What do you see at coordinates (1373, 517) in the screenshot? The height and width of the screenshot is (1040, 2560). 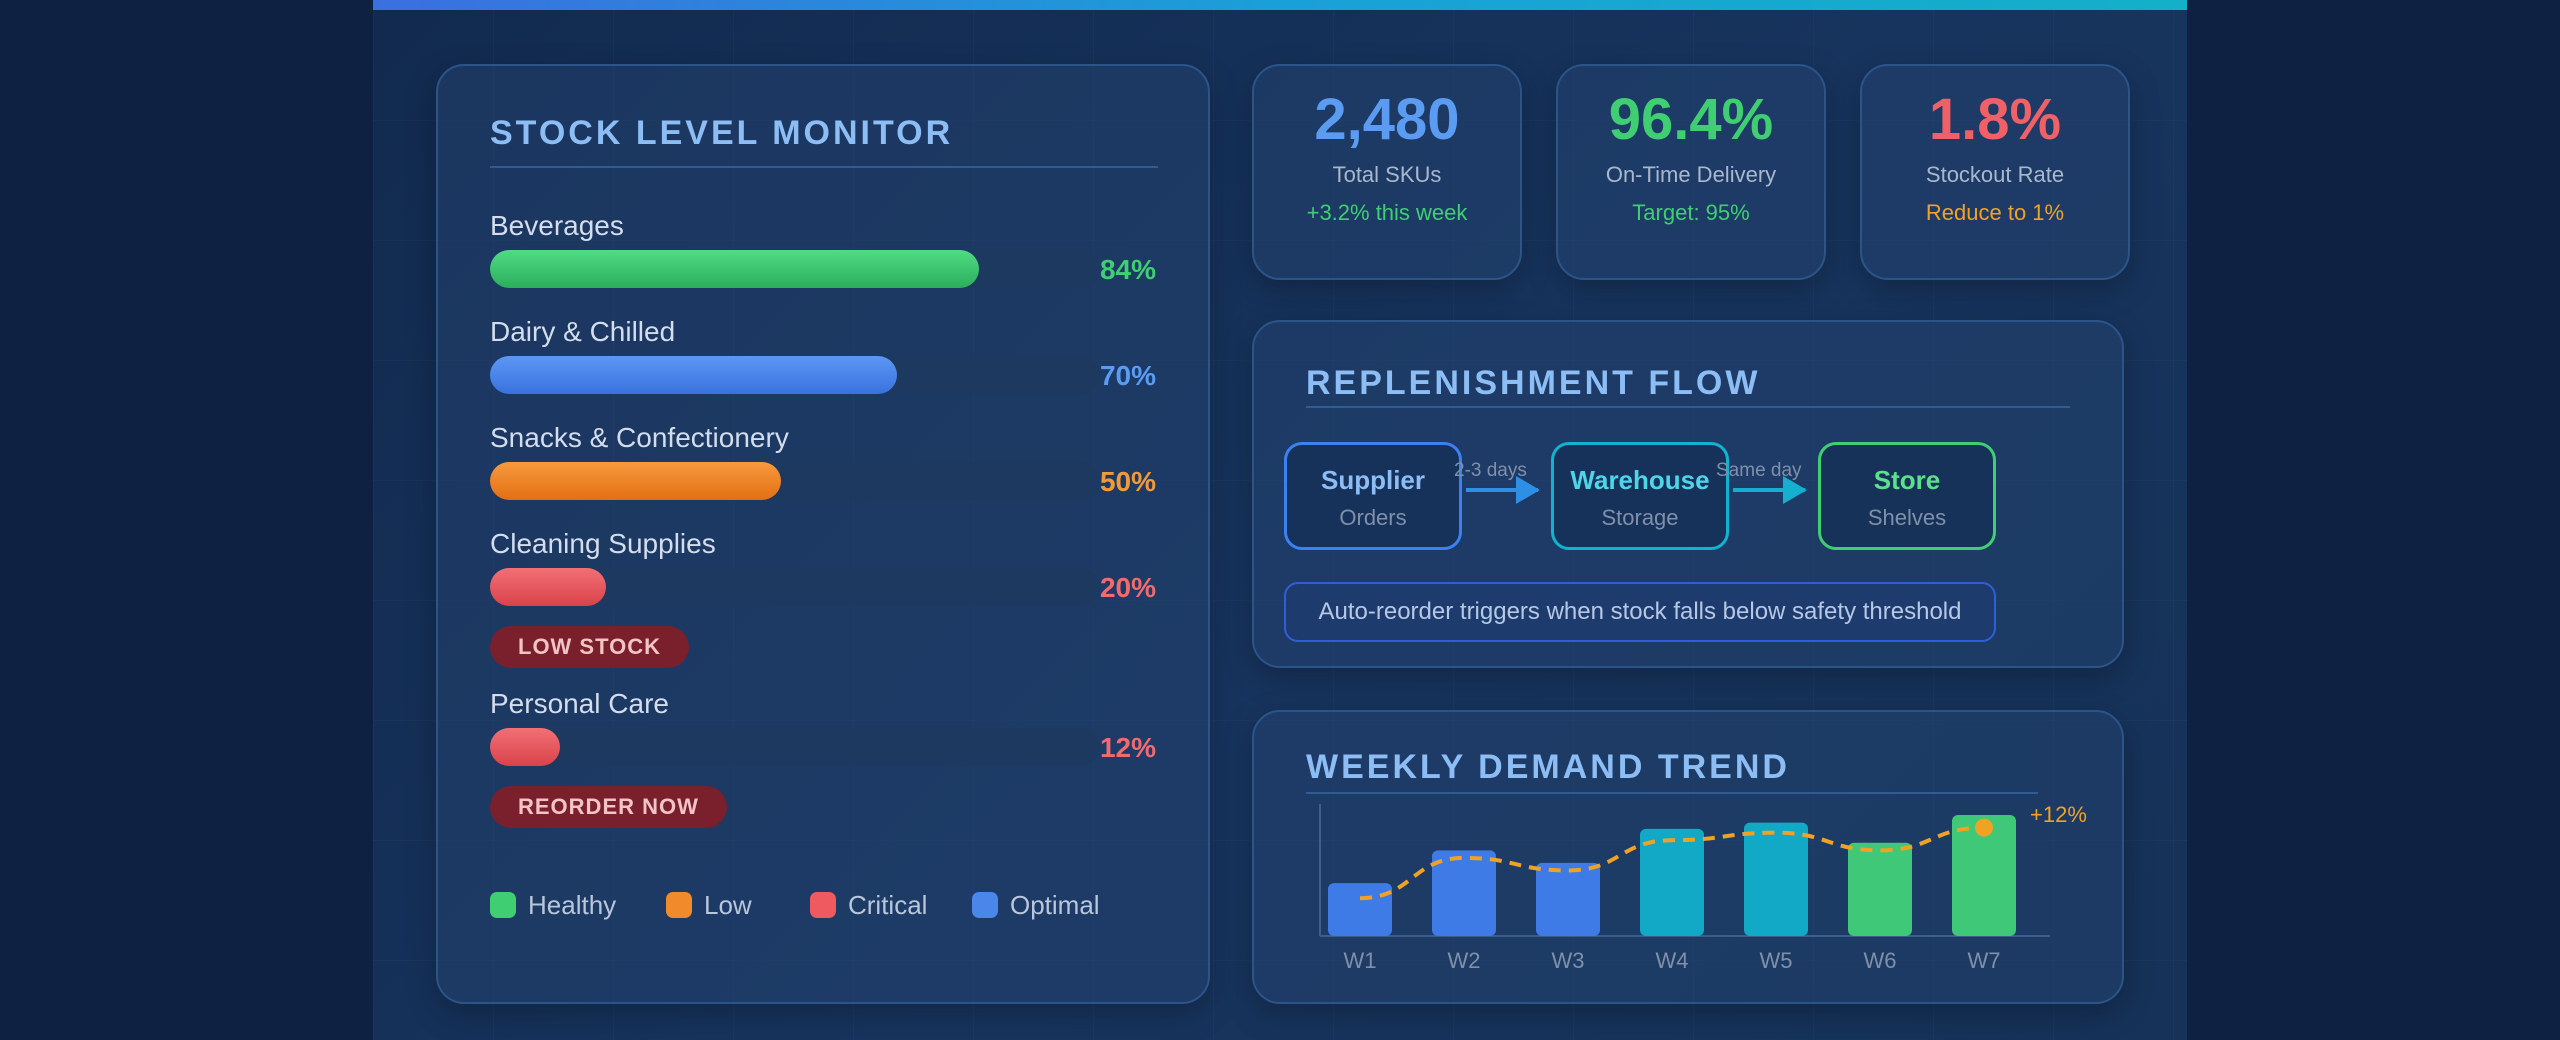 I see `node-subtitle: Orders` at bounding box center [1373, 517].